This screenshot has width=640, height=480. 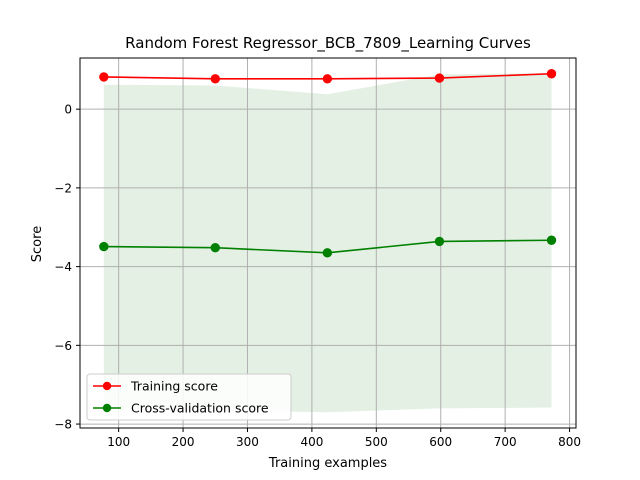 I want to click on x-tick-label: 600, so click(x=440, y=442).